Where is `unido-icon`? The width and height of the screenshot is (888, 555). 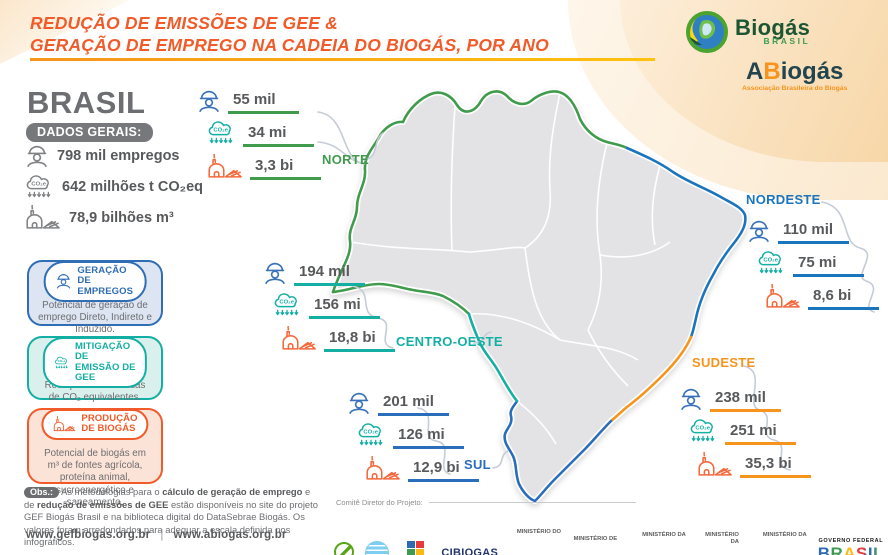 unido-icon is located at coordinates (377, 547).